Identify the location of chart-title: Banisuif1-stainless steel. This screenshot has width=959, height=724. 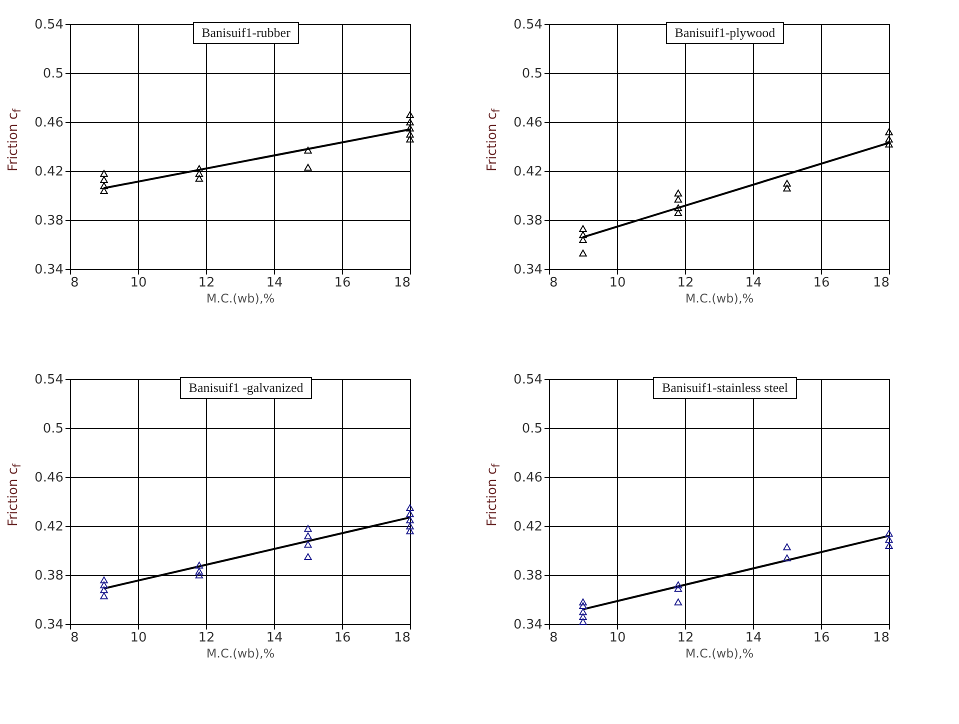
(724, 388).